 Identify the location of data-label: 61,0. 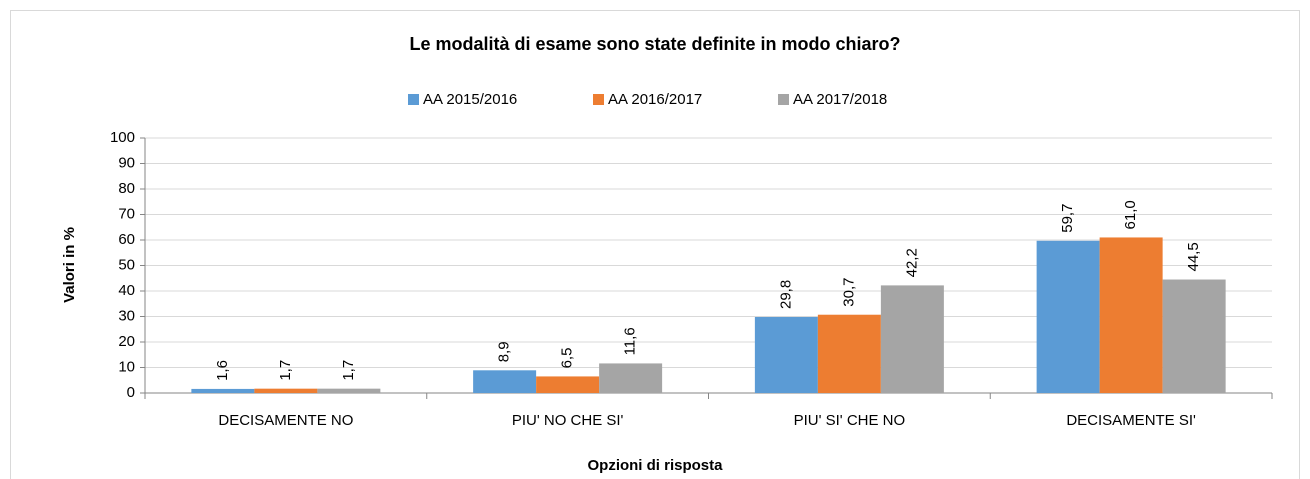
(1130, 214).